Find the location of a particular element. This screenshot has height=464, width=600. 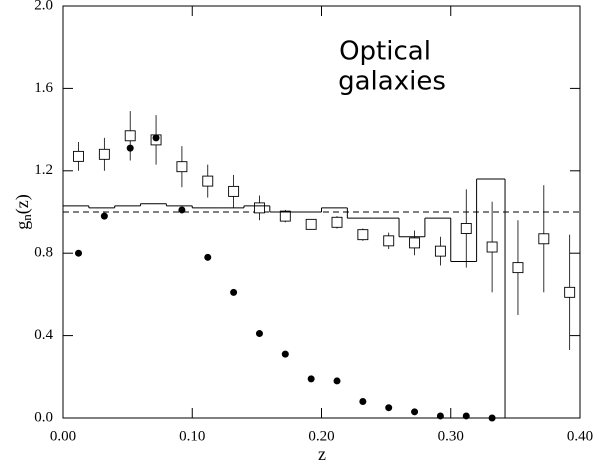

y-label-rest: (z) is located at coordinates (22, 204).